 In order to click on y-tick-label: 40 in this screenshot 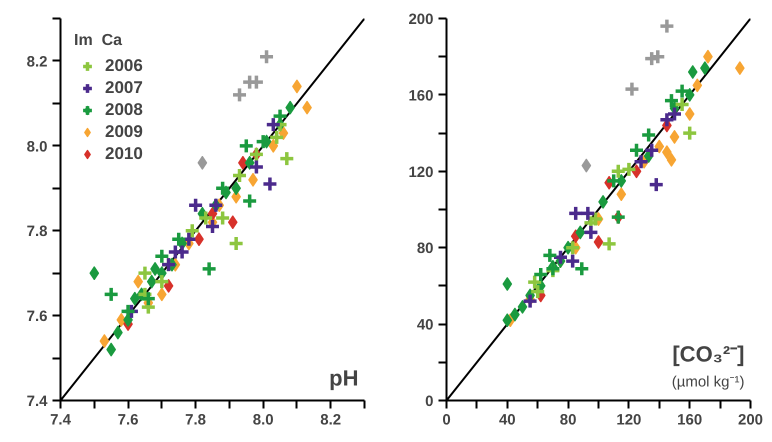, I will do `click(425, 325)`.